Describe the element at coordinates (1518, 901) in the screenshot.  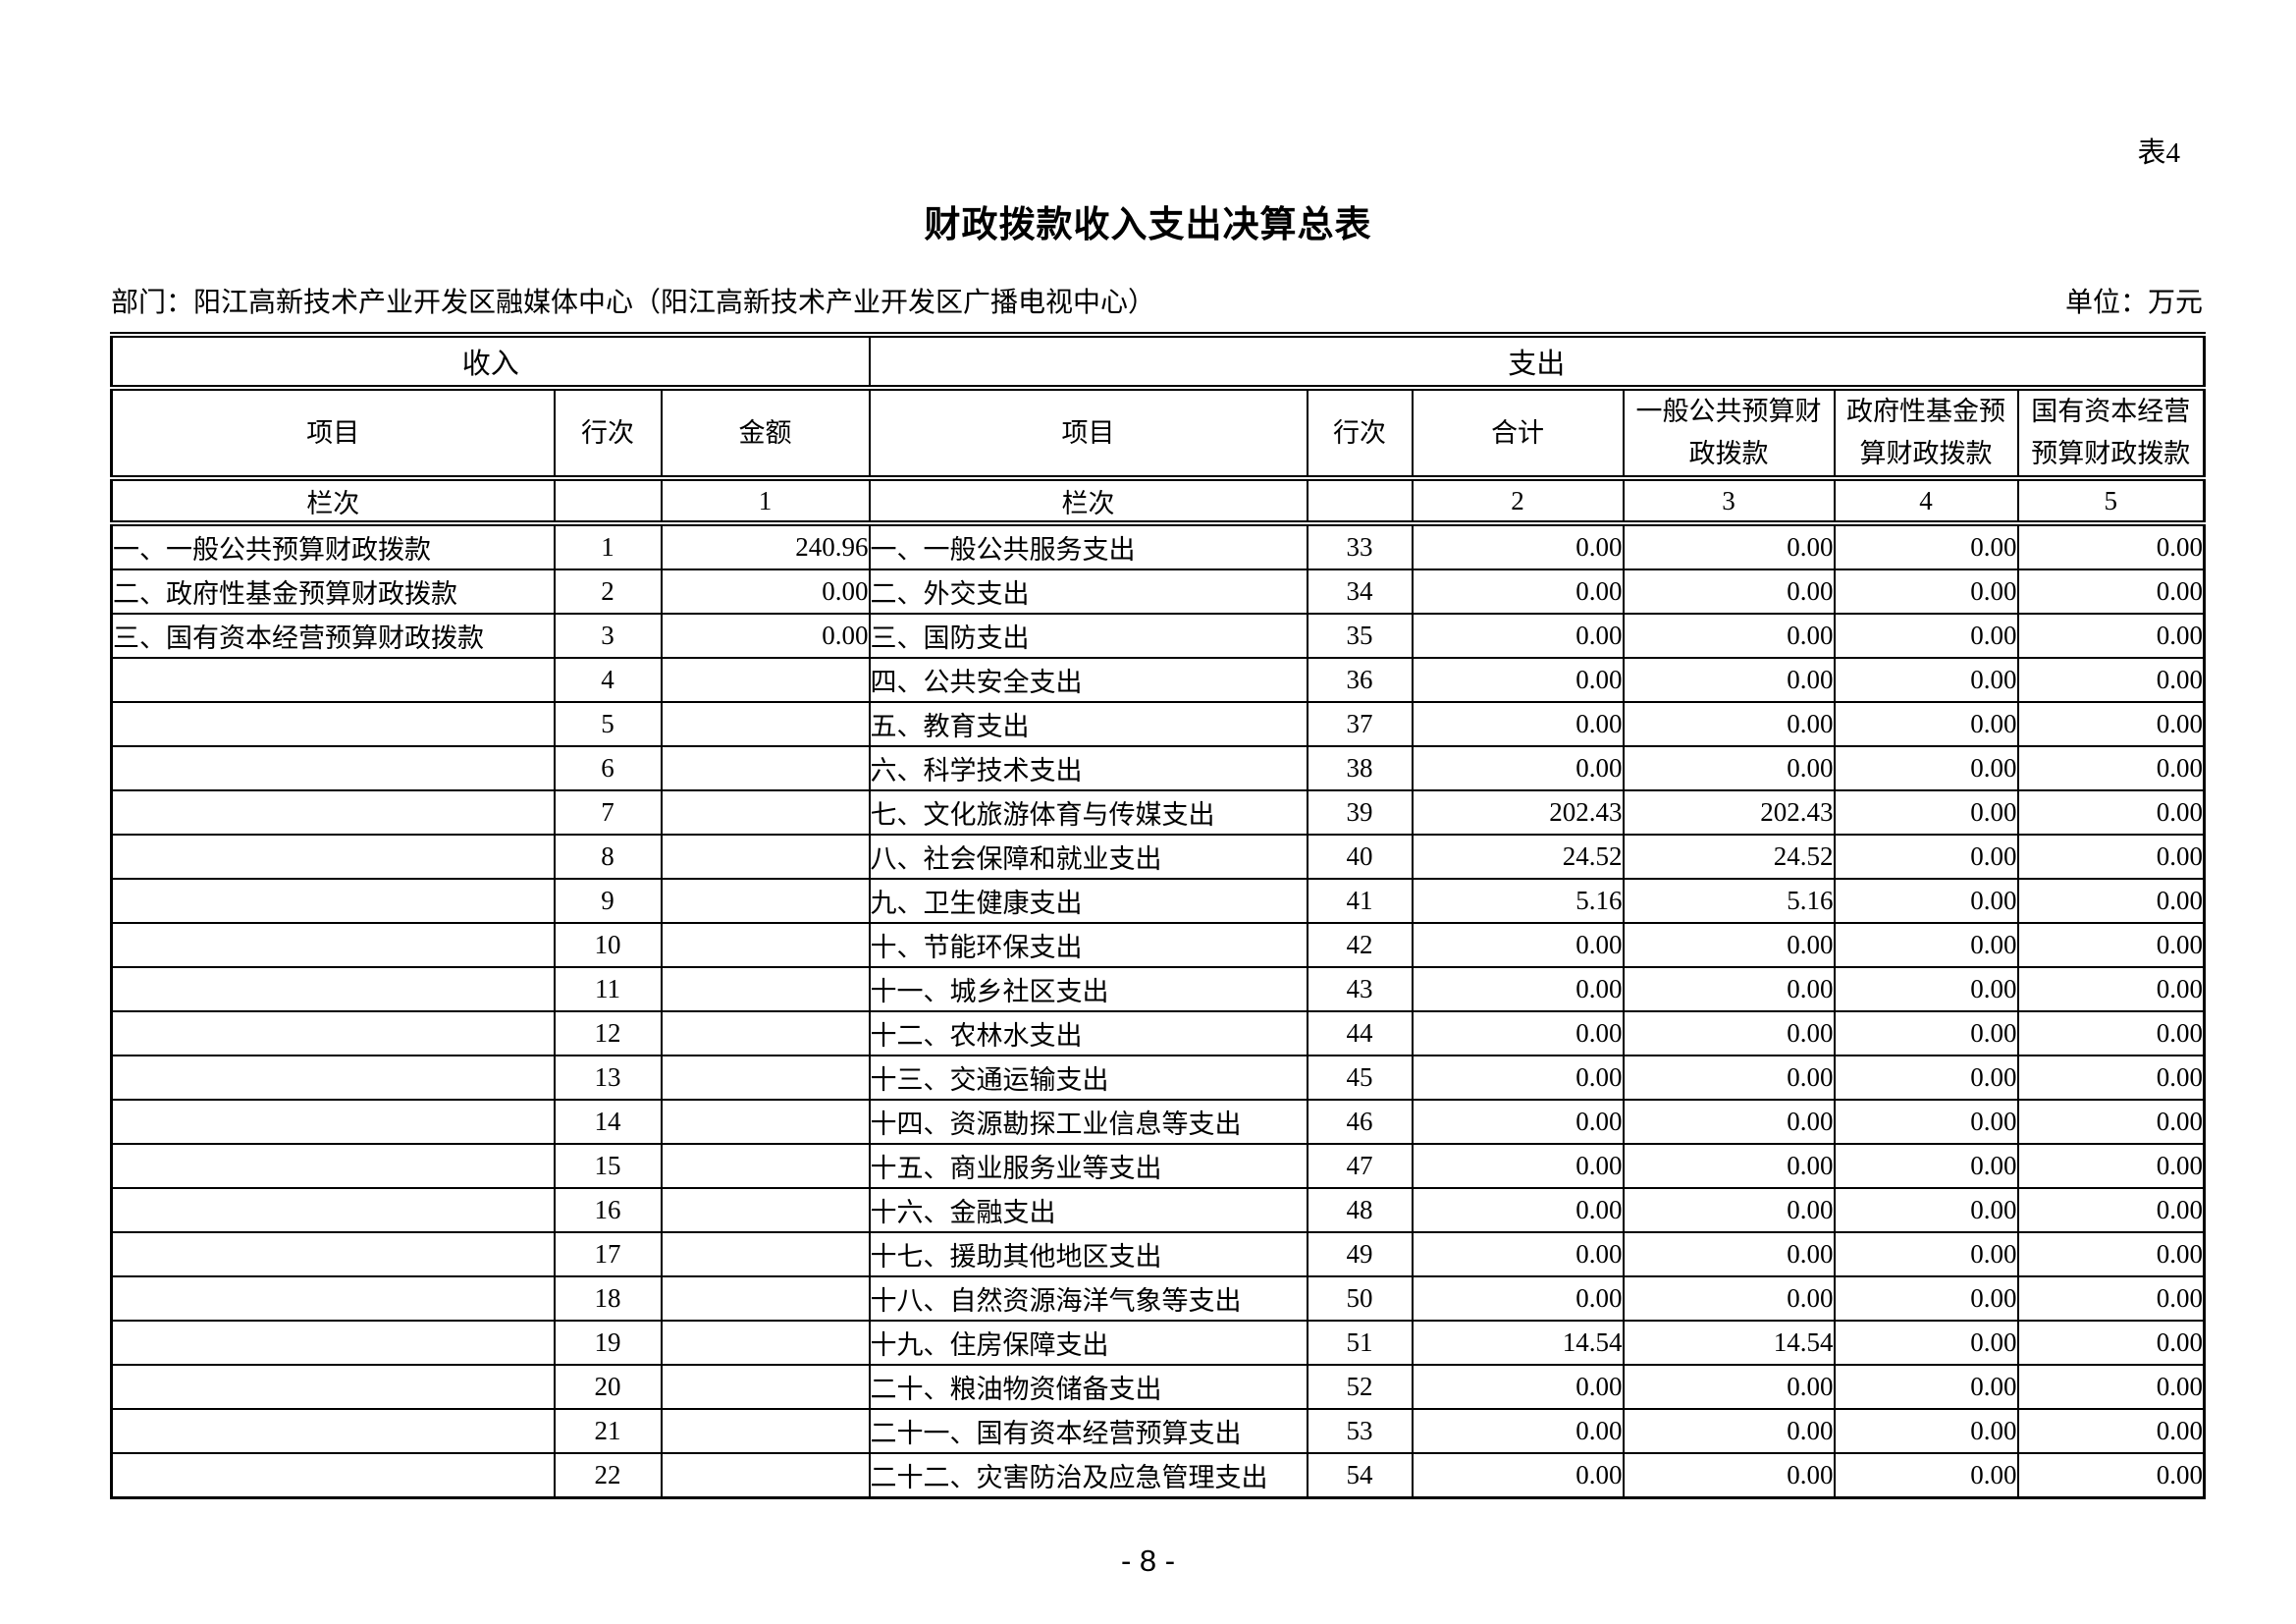
I see `expense-total-cell: 5.16` at that location.